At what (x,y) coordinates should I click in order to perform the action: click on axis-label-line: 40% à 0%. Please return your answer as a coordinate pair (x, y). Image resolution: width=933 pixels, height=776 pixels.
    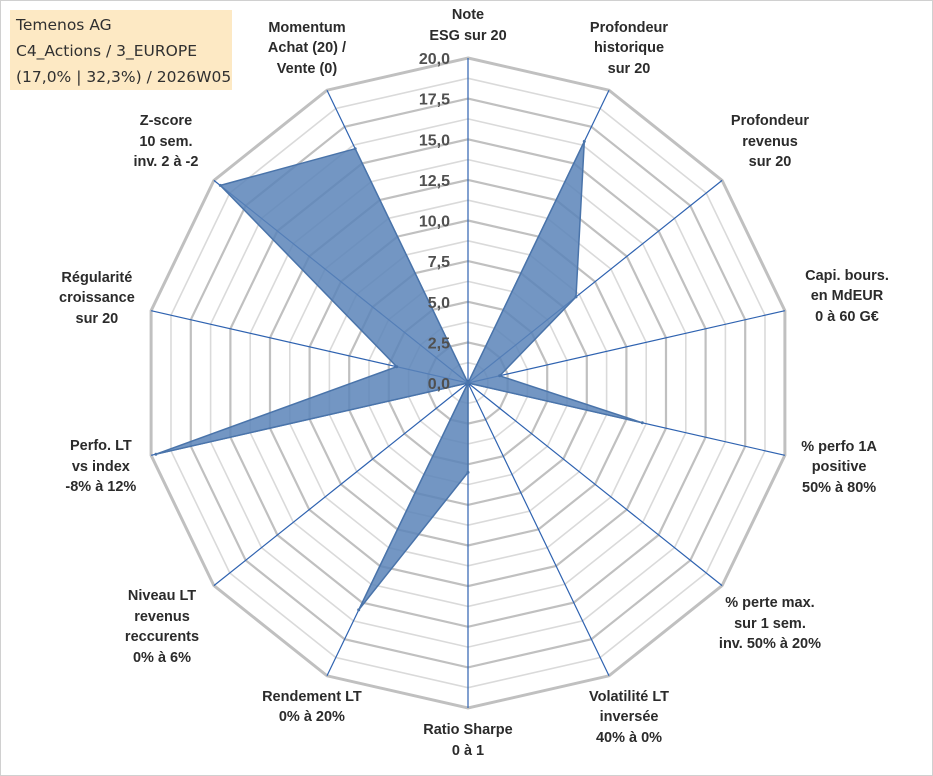
    Looking at the image, I should click on (629, 737).